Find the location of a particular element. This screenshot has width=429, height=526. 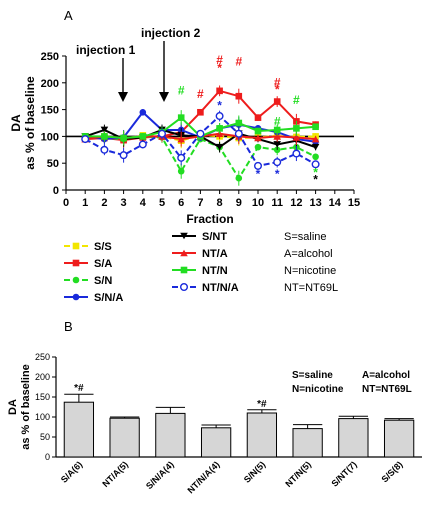

abbrev-nt69l: NT=NT69L is located at coordinates (311, 288).